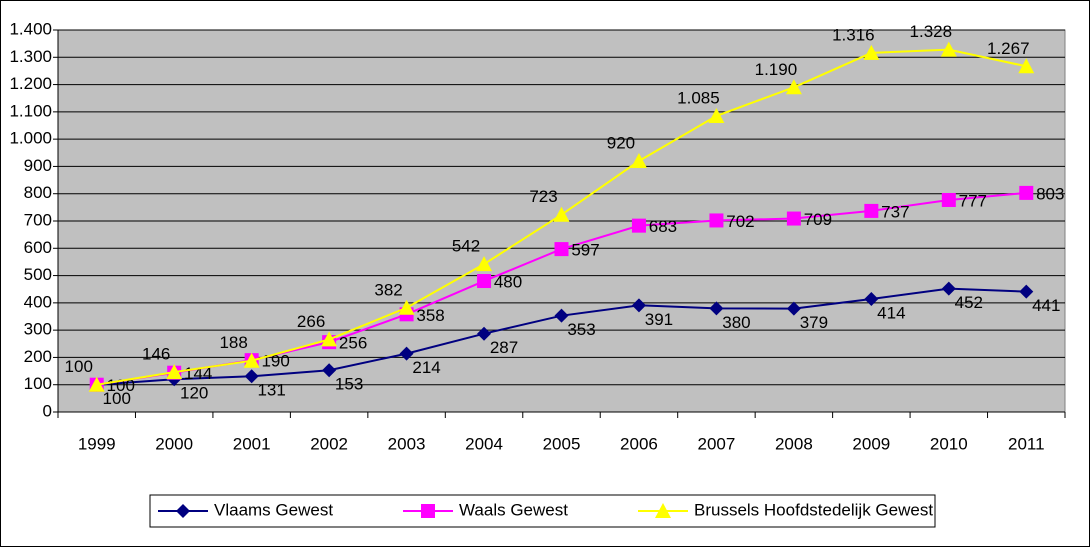 Image resolution: width=1090 pixels, height=552 pixels. Describe the element at coordinates (329, 443) in the screenshot. I see `x-tick-label: 2002` at that location.